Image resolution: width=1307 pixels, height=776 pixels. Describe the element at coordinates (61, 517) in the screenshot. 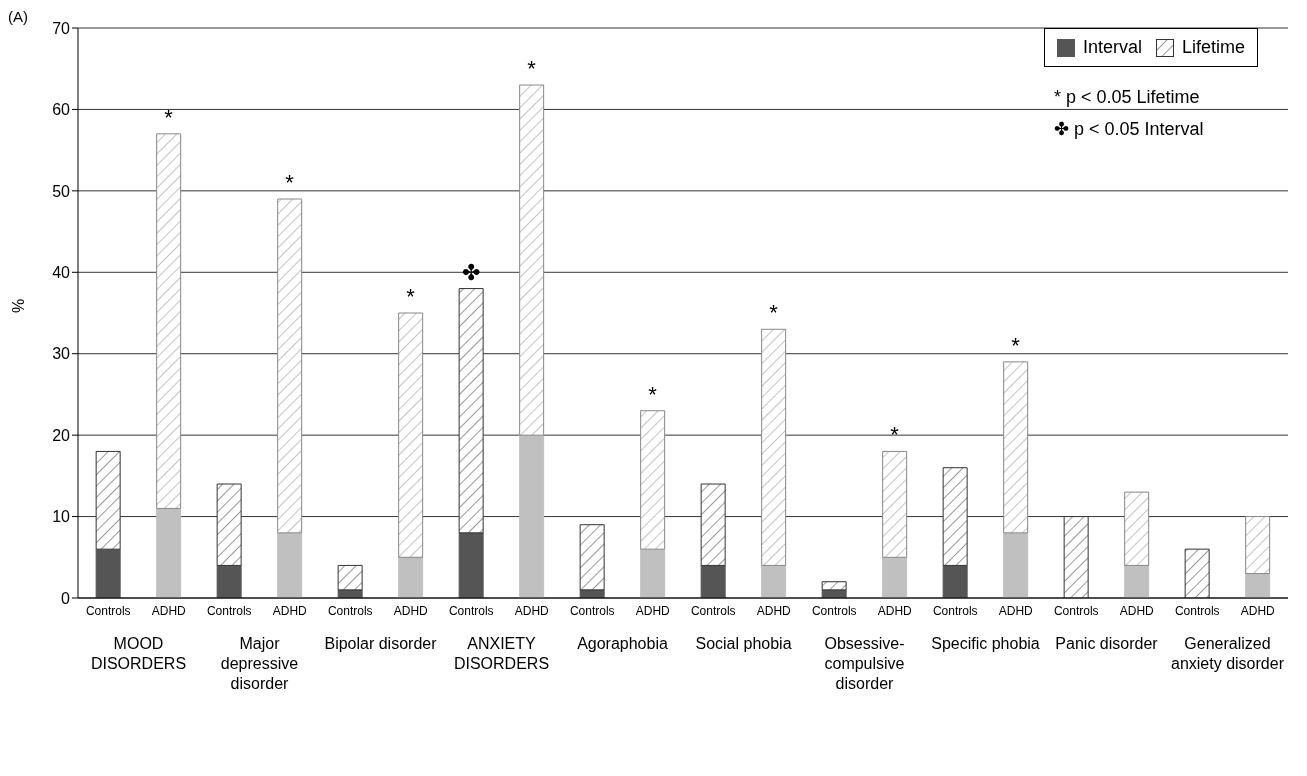

I see `y-tick-label: 10` at that location.